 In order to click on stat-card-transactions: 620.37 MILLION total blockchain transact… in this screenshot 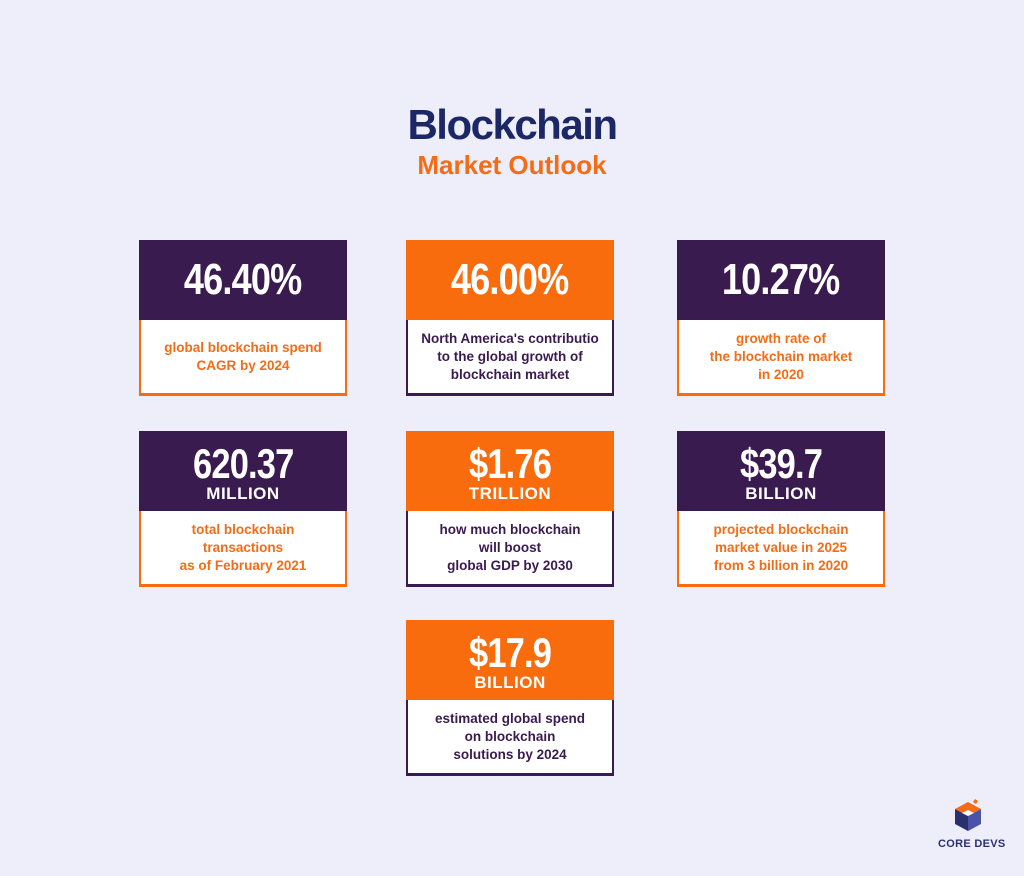, I will do `click(243, 509)`.